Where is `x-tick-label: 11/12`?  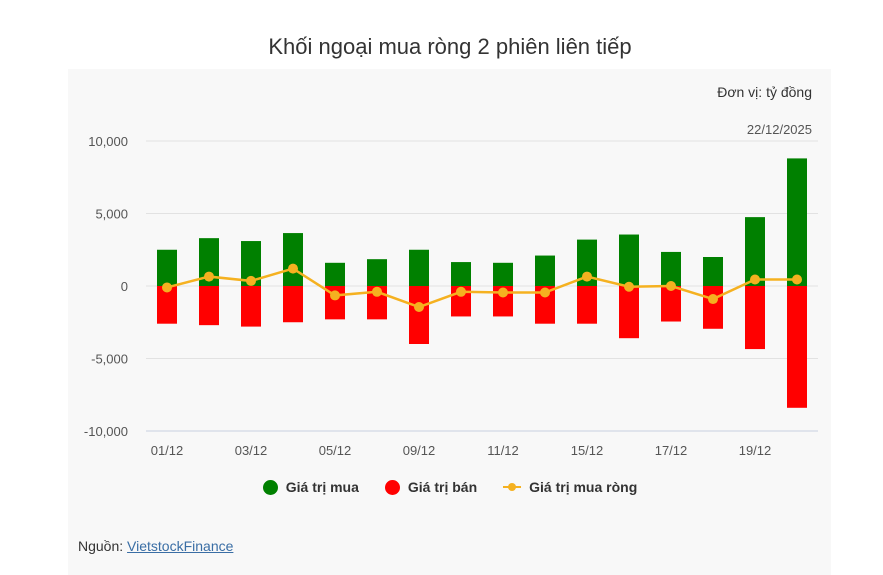
x-tick-label: 11/12 is located at coordinates (503, 450).